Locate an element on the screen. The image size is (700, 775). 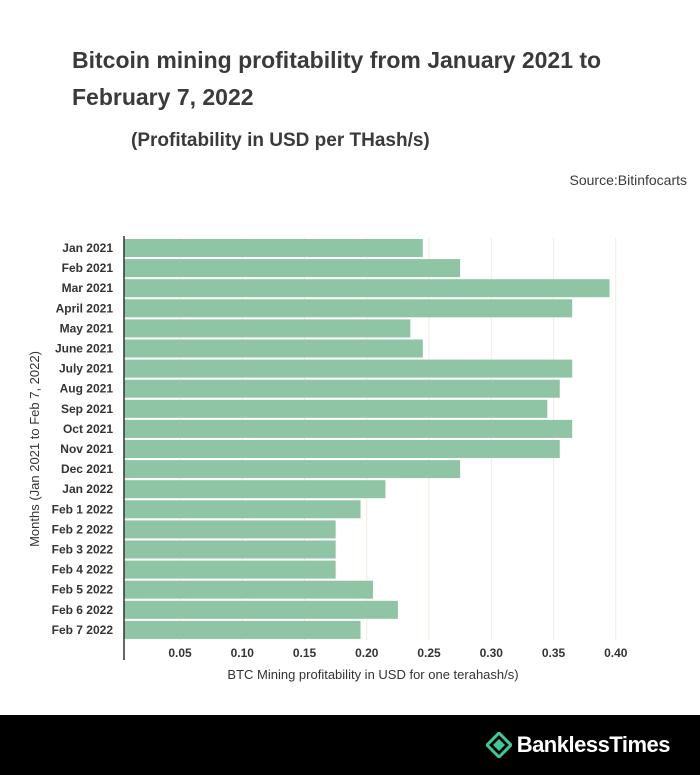
category-label: Aug 2021 is located at coordinates (87, 389).